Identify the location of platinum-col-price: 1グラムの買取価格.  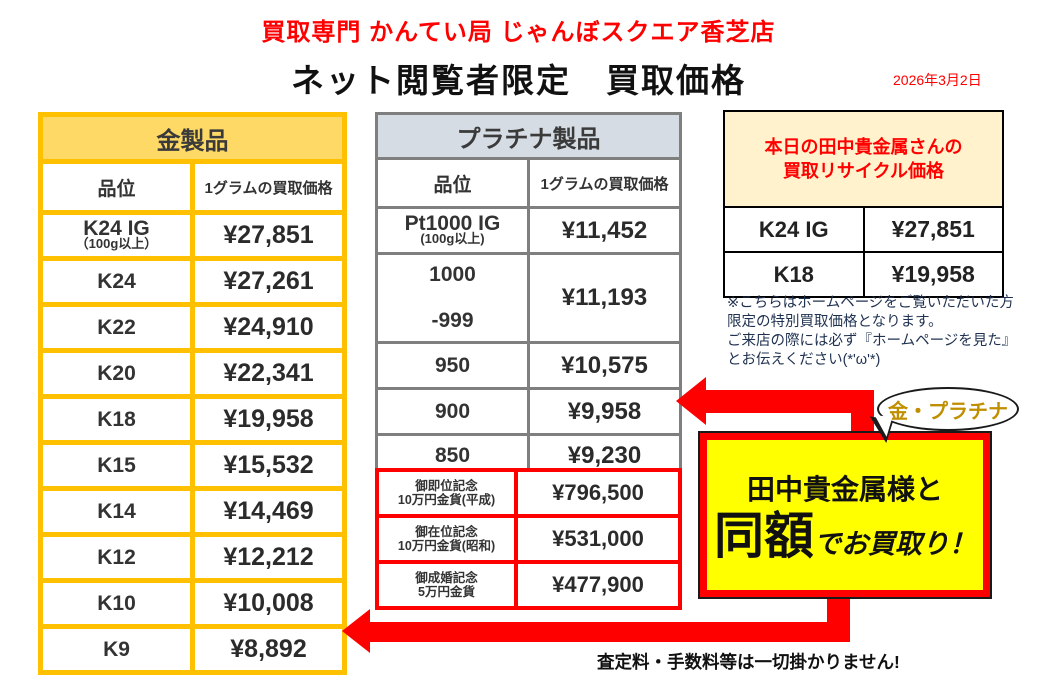
(604, 183).